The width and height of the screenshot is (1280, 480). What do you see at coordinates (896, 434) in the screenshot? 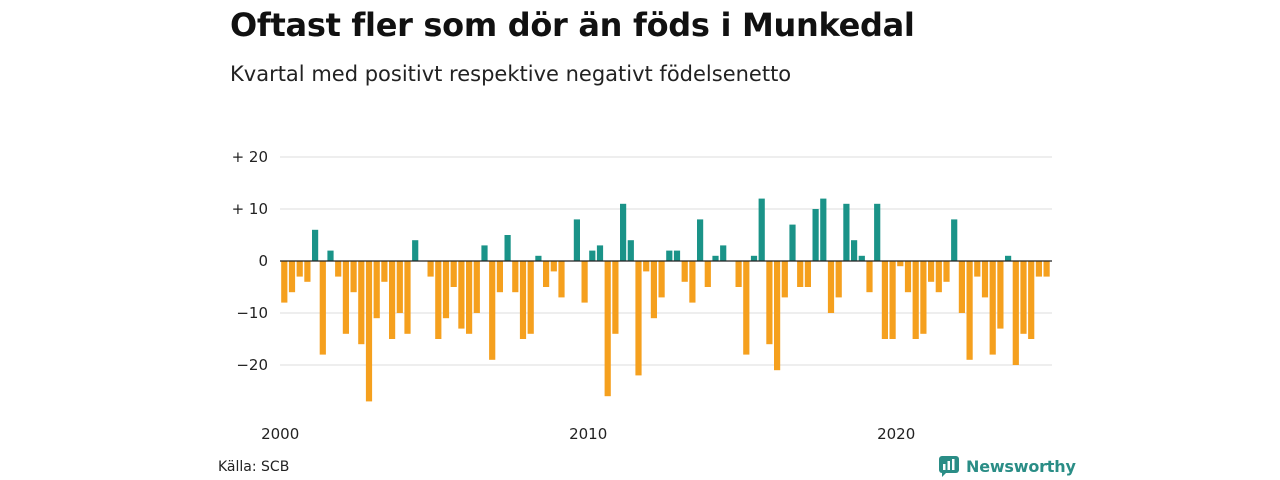
I see `x-tick-label: 2020` at bounding box center [896, 434].